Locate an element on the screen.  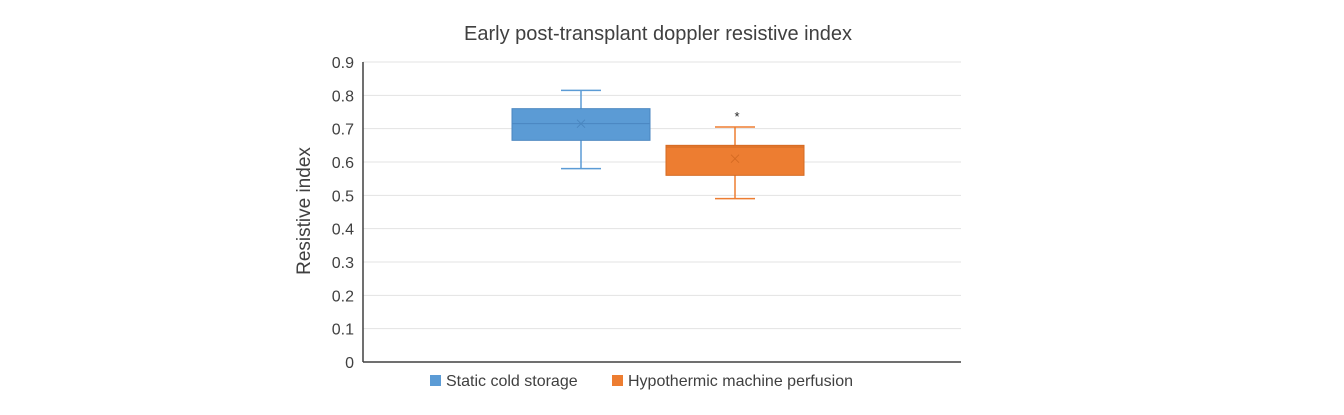
legend-label: Hypothermic machine perfusion is located at coordinates (740, 381).